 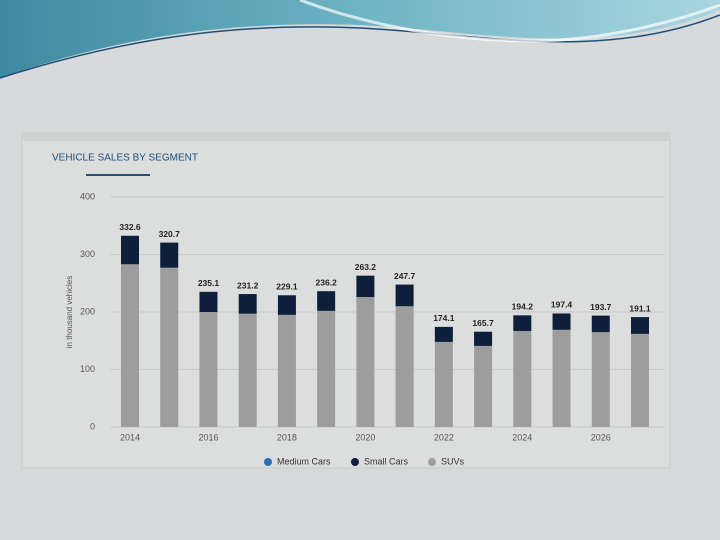 I want to click on total-label: 194.2, so click(x=523, y=307).